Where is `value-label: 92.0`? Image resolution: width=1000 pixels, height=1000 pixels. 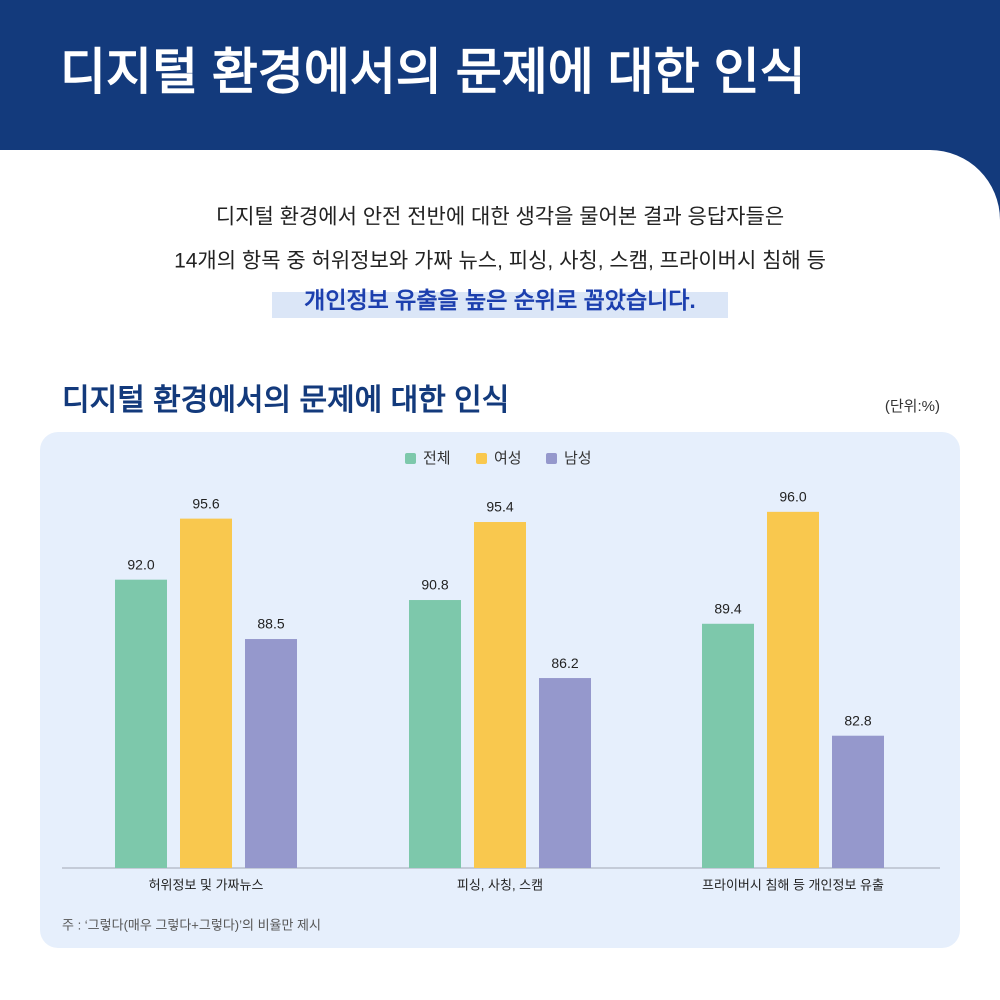 value-label: 92.0 is located at coordinates (140, 564).